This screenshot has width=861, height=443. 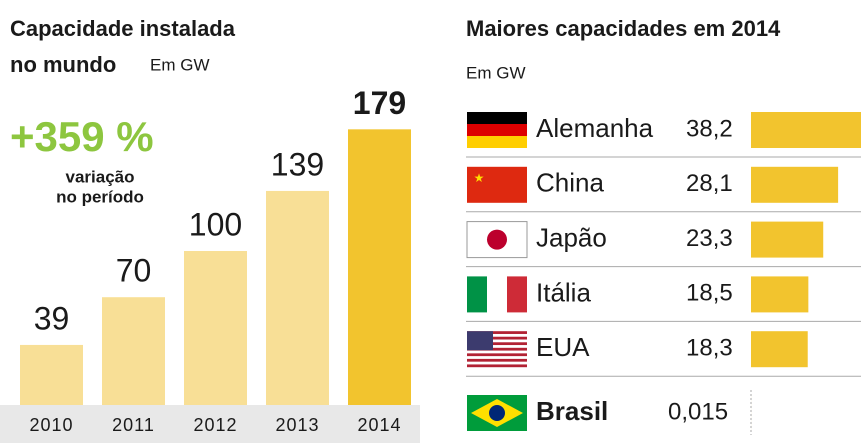 What do you see at coordinates (133, 425) in the screenshot?
I see `x-tick-label: 2011` at bounding box center [133, 425].